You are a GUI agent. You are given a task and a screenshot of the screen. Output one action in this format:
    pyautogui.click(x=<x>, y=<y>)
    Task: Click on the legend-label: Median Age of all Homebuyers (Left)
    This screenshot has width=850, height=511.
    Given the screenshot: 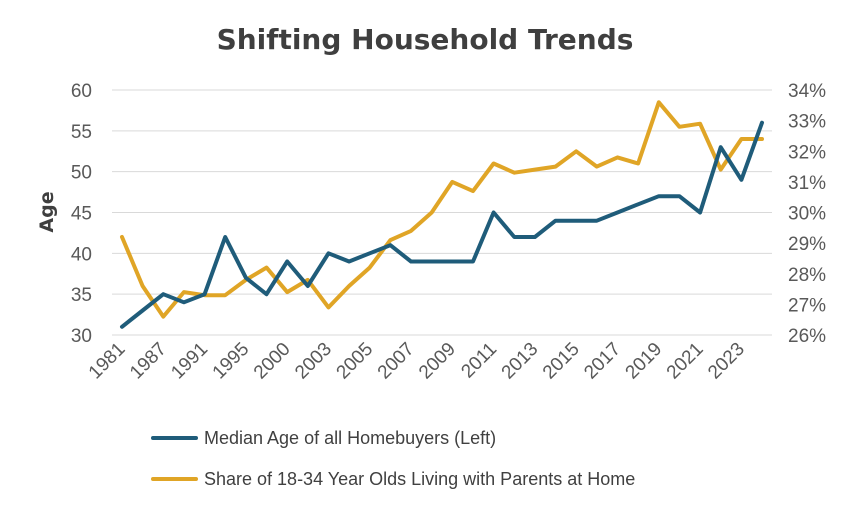 What is the action you would take?
    pyautogui.click(x=350, y=438)
    